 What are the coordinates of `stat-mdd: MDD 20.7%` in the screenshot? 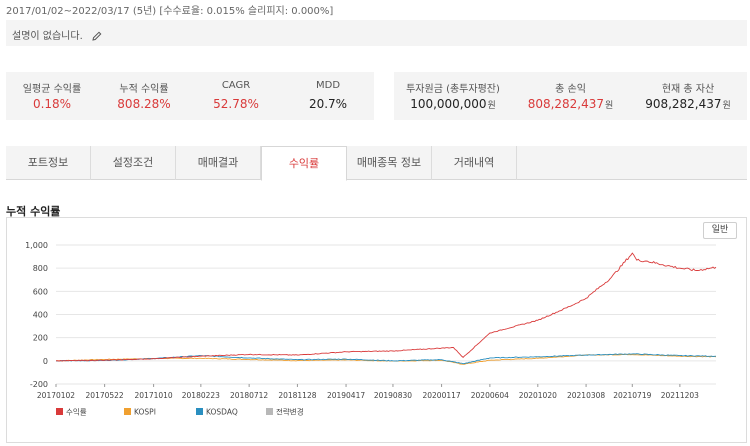 It's located at (328, 96).